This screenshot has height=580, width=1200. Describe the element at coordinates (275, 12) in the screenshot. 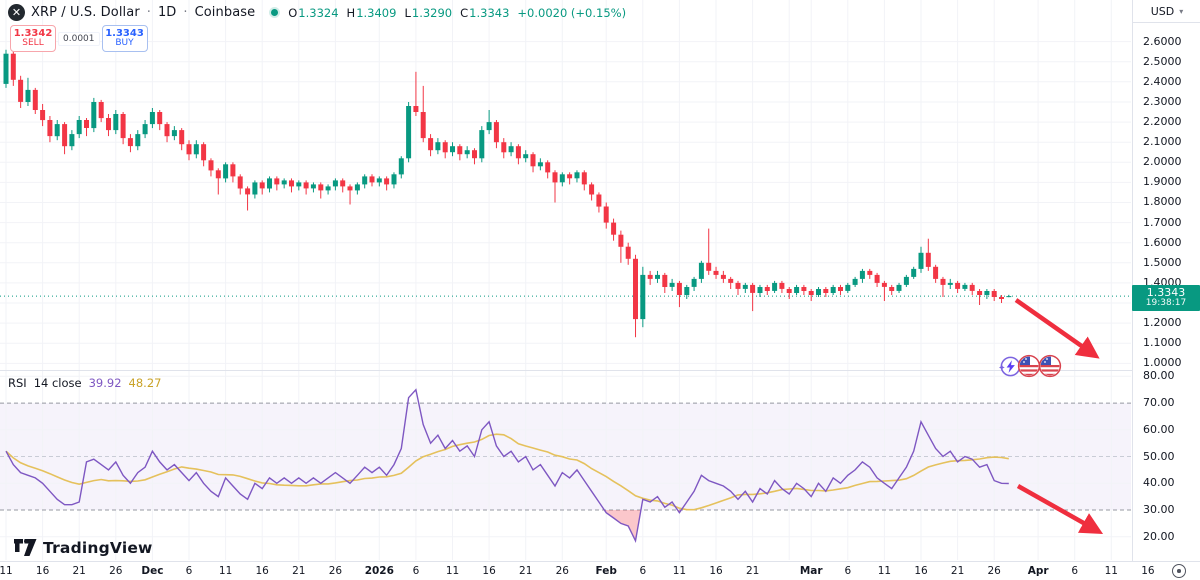

I see `market-status-icon` at that location.